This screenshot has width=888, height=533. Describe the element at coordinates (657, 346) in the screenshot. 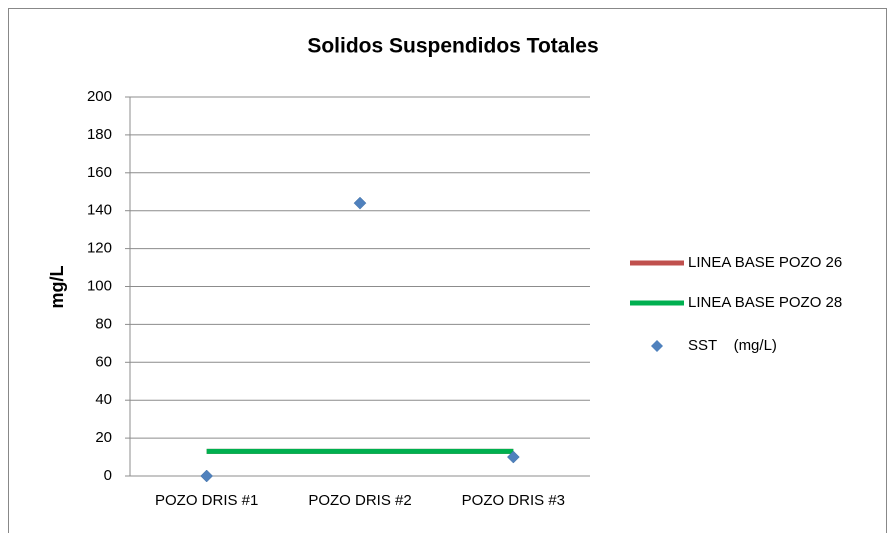

I see `legend-swatch` at that location.